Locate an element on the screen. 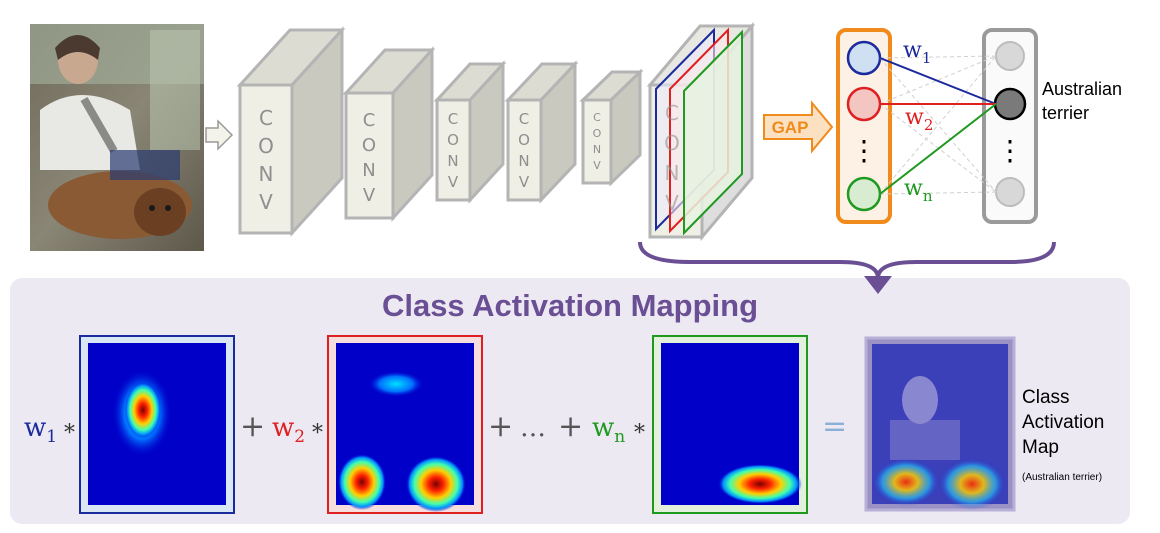 The image size is (1160, 533). panel-title: Class Activation Mapping is located at coordinates (570, 305).